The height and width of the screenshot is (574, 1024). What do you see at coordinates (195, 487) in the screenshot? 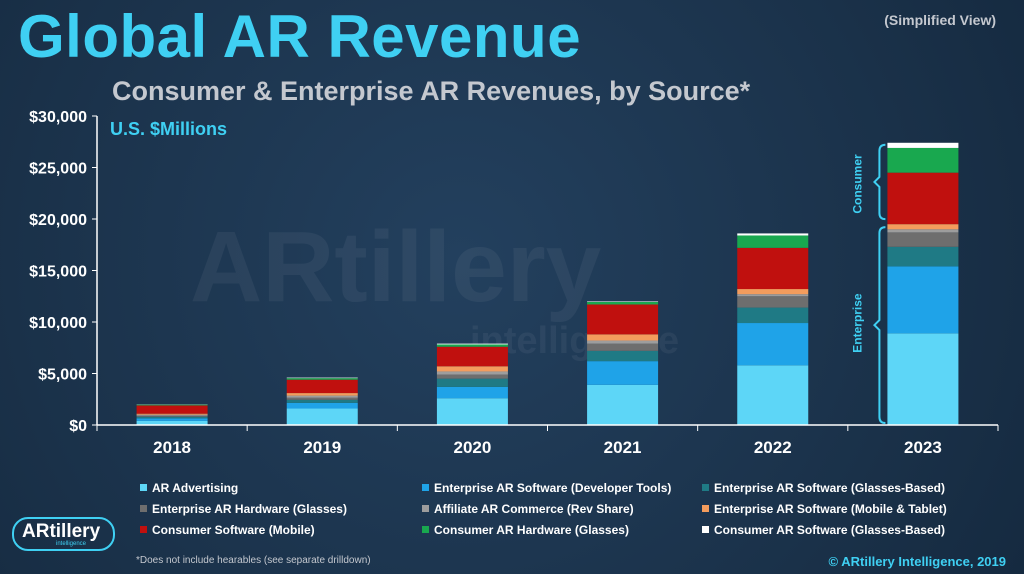
I see `legend-label: AR Advertising` at bounding box center [195, 487].